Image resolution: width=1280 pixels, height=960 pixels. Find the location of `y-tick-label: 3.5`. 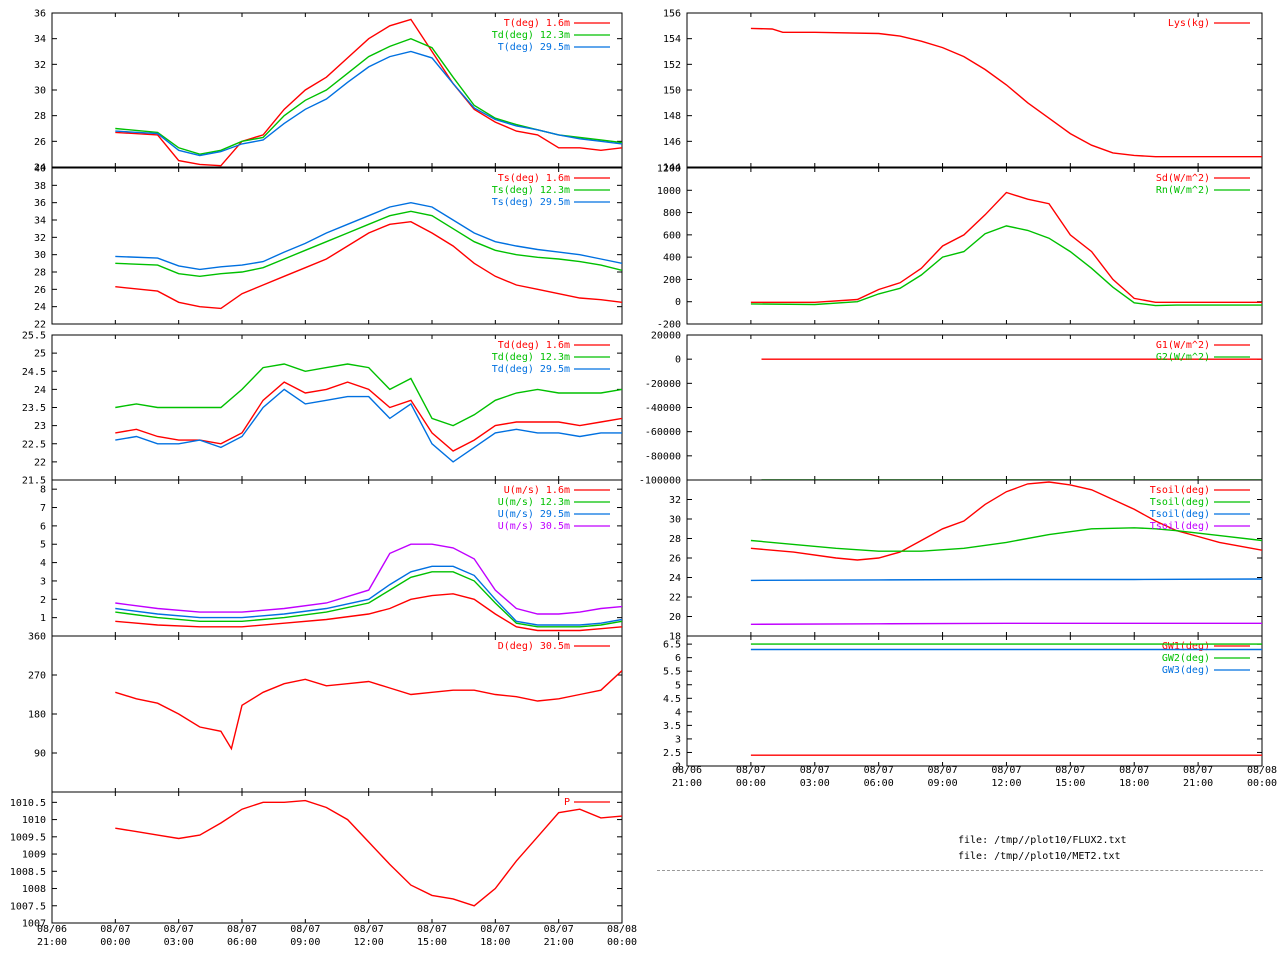

y-tick-label: 3.5 is located at coordinates (672, 726).